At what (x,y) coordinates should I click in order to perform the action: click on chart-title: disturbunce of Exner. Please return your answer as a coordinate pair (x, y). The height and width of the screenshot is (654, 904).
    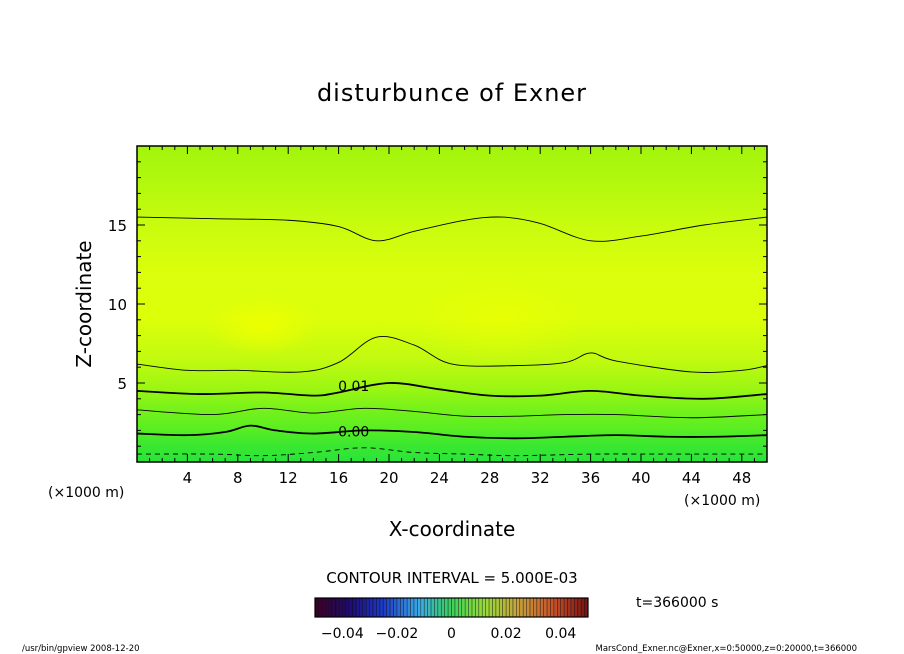
    Looking at the image, I should click on (452, 93).